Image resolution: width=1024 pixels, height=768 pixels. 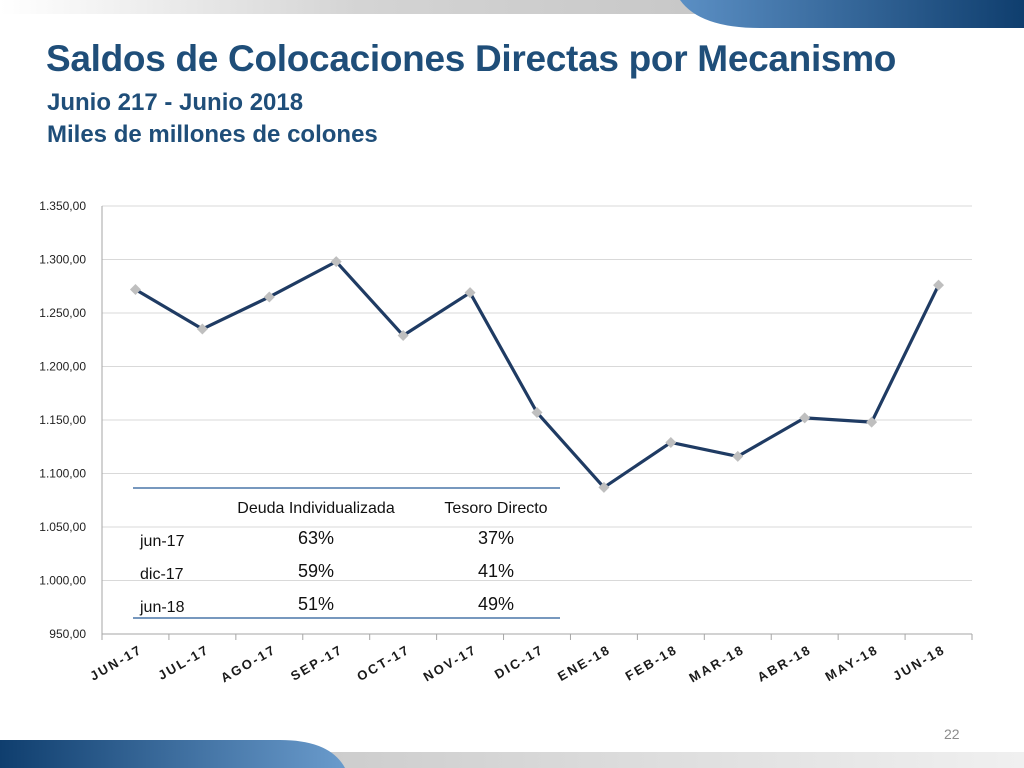 What do you see at coordinates (495, 508) in the screenshot?
I see `table-header-tesoro: Tesoro Directo` at bounding box center [495, 508].